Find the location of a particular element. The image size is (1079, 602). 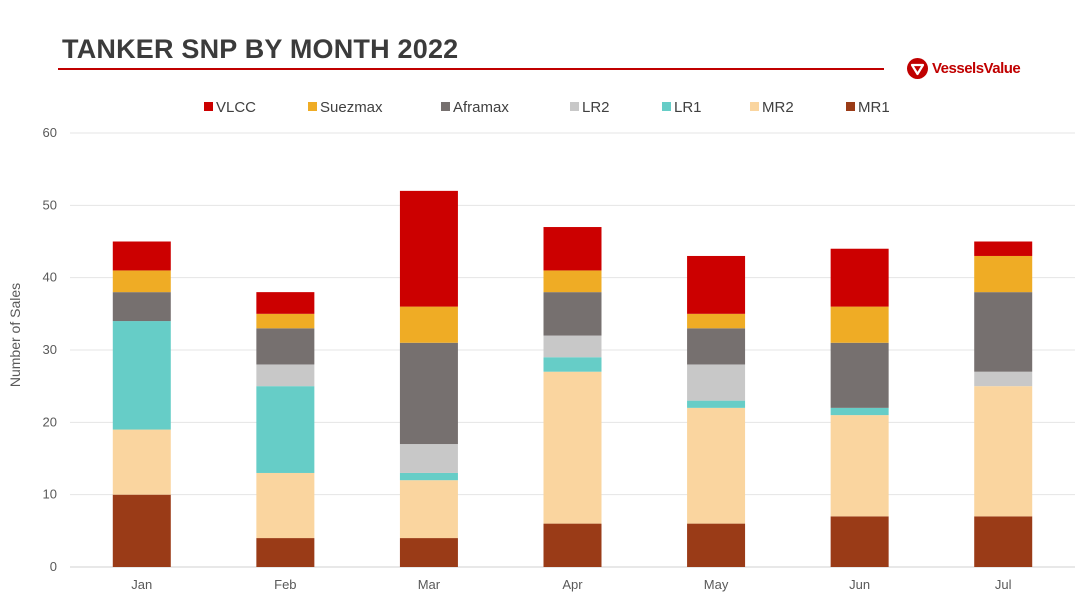

bar-aframax-mar is located at coordinates (428, 393).